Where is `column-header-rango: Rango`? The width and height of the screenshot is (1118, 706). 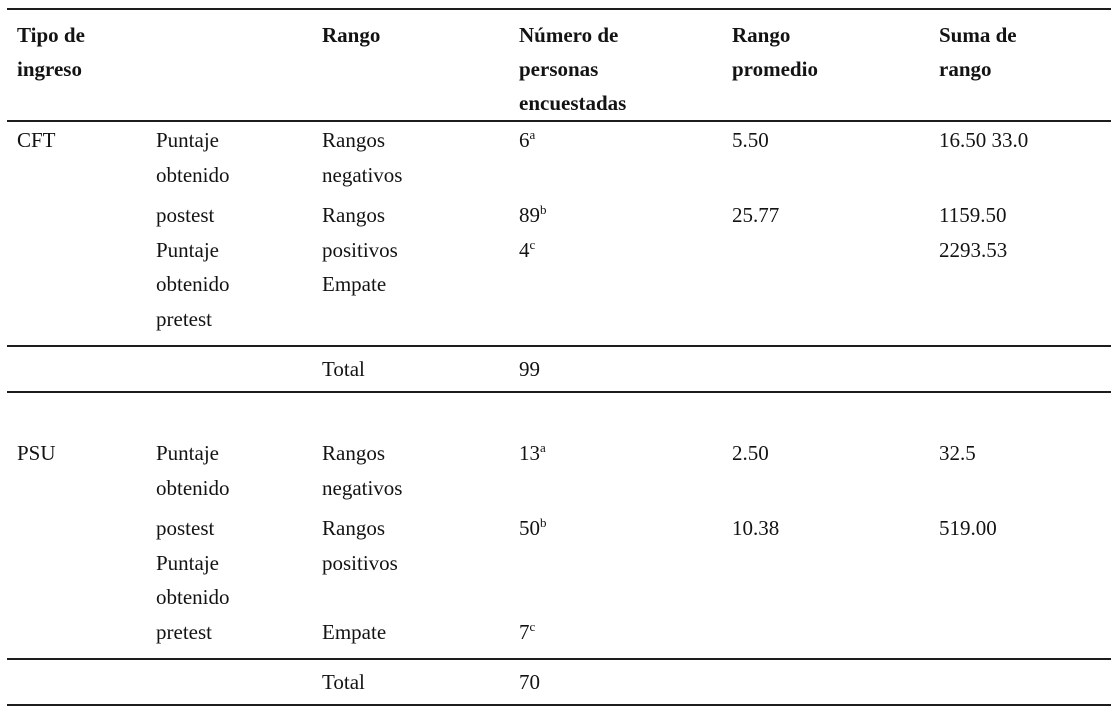
column-header-rango: Rango is located at coordinates (351, 35).